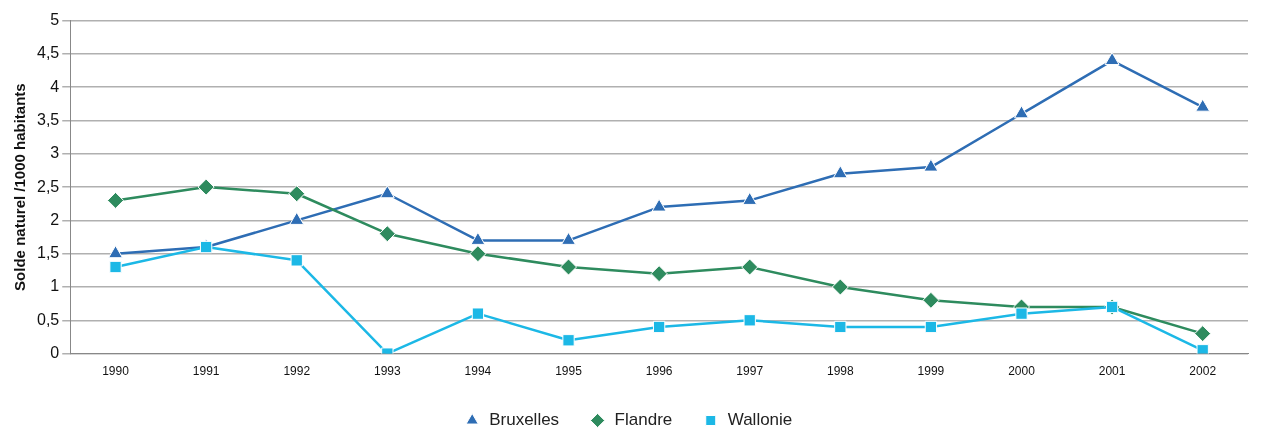 The width and height of the screenshot is (1276, 447). I want to click on y-tick-label: 3,5, so click(48, 119).